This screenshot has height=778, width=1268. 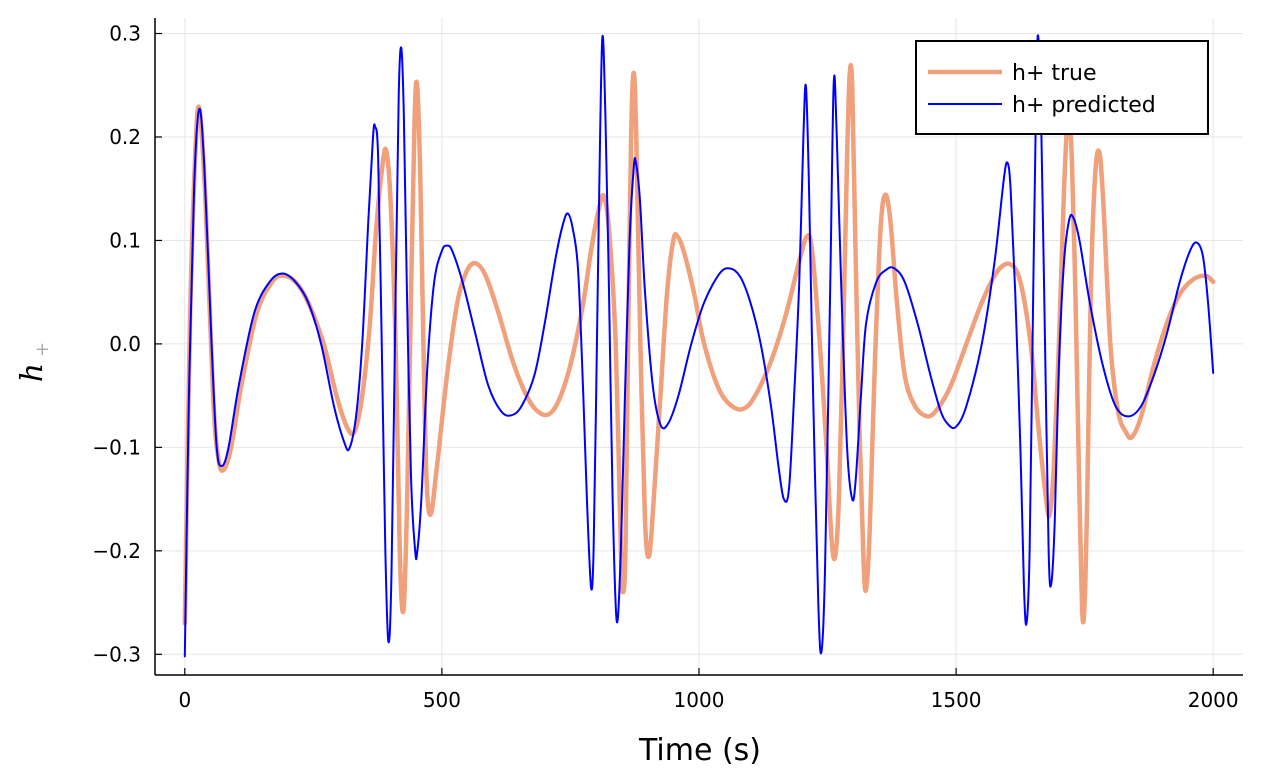 What do you see at coordinates (1213, 700) in the screenshot?
I see `x-tick-label: 2000` at bounding box center [1213, 700].